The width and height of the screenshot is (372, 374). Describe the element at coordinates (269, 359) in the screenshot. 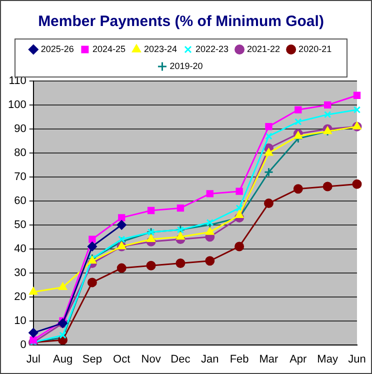

I see `x-tick-label: Mar` at that location.